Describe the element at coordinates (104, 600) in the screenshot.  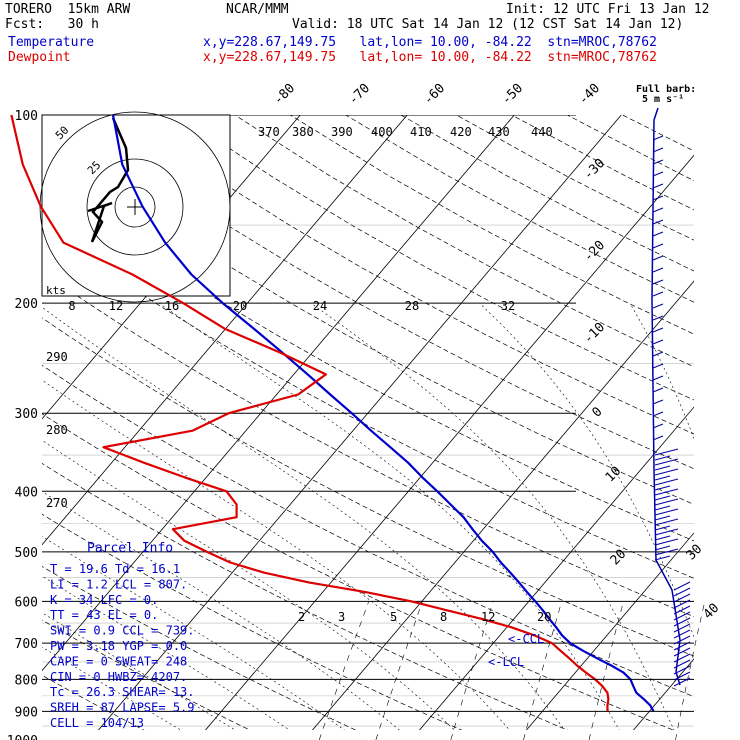
I see `parcel-info-row: K = 34 LFC = 0.` at that location.